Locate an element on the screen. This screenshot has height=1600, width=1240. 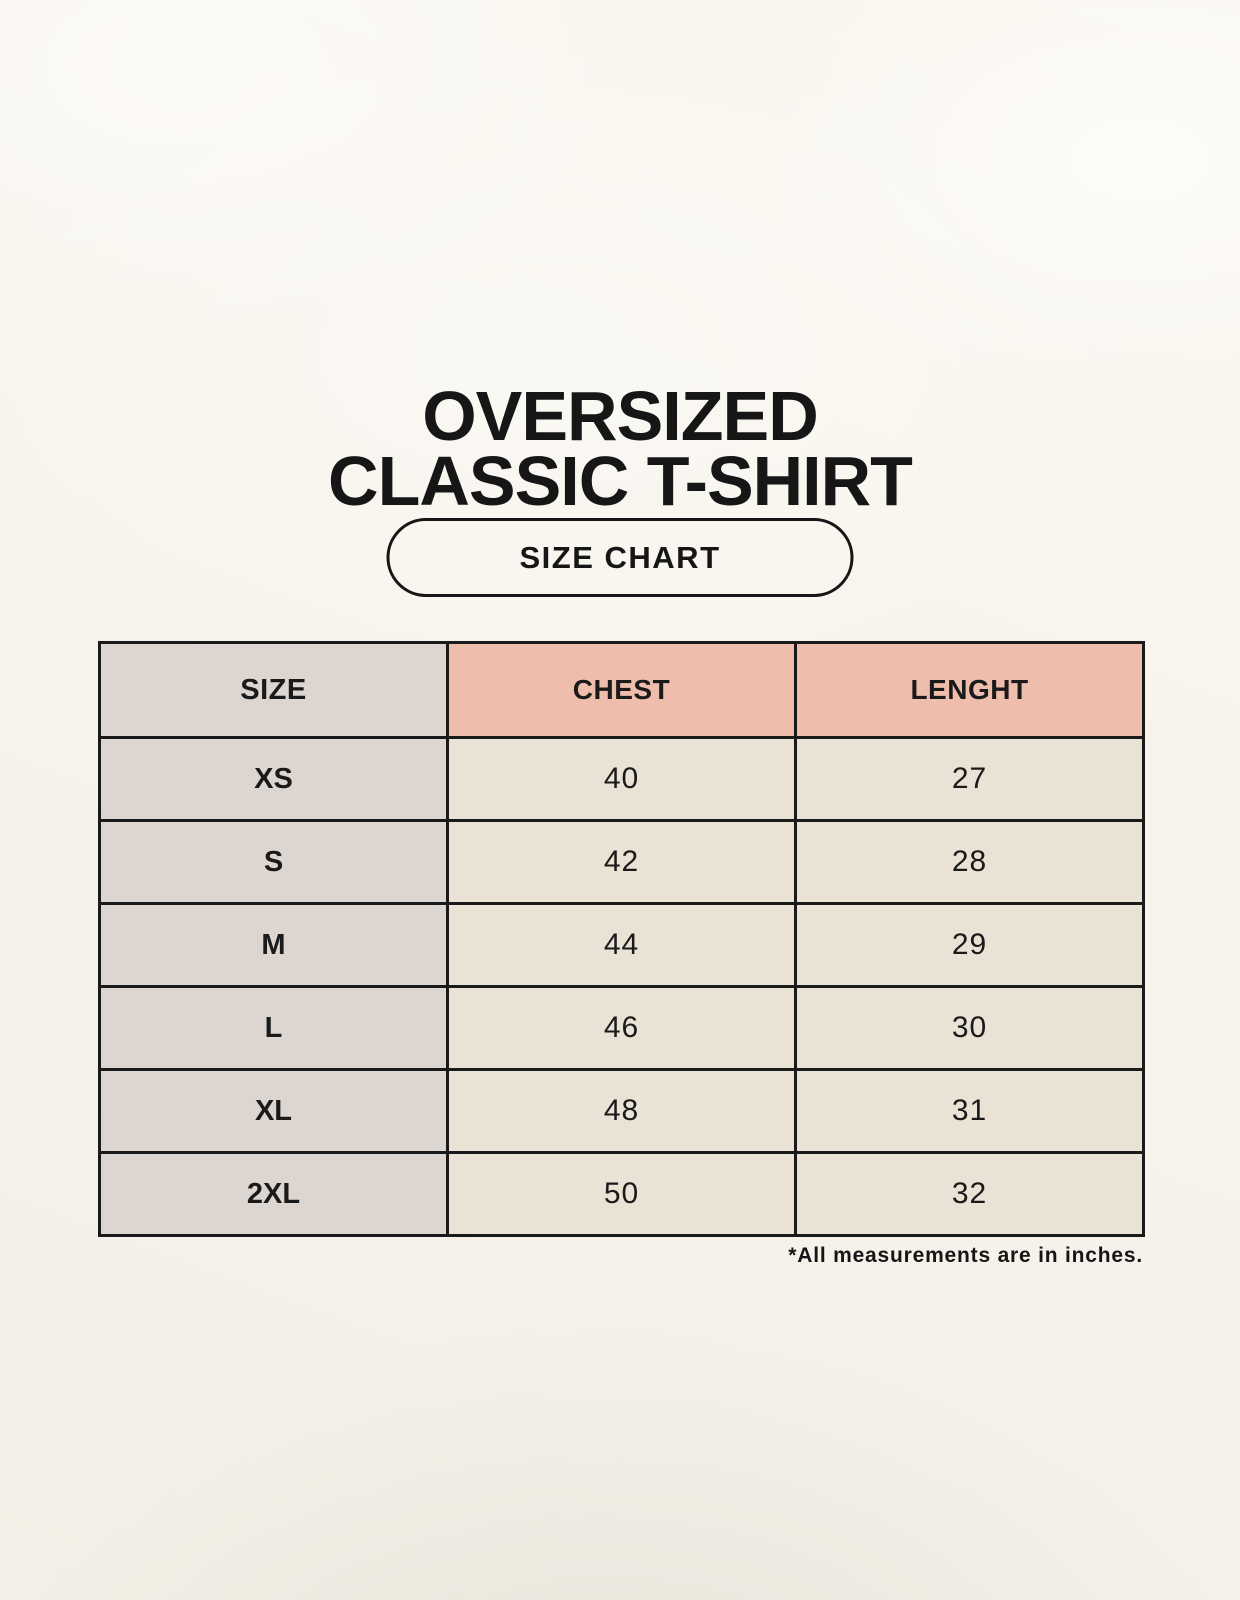
size-chart-badge-label: SIZE CHART is located at coordinates (620, 557).